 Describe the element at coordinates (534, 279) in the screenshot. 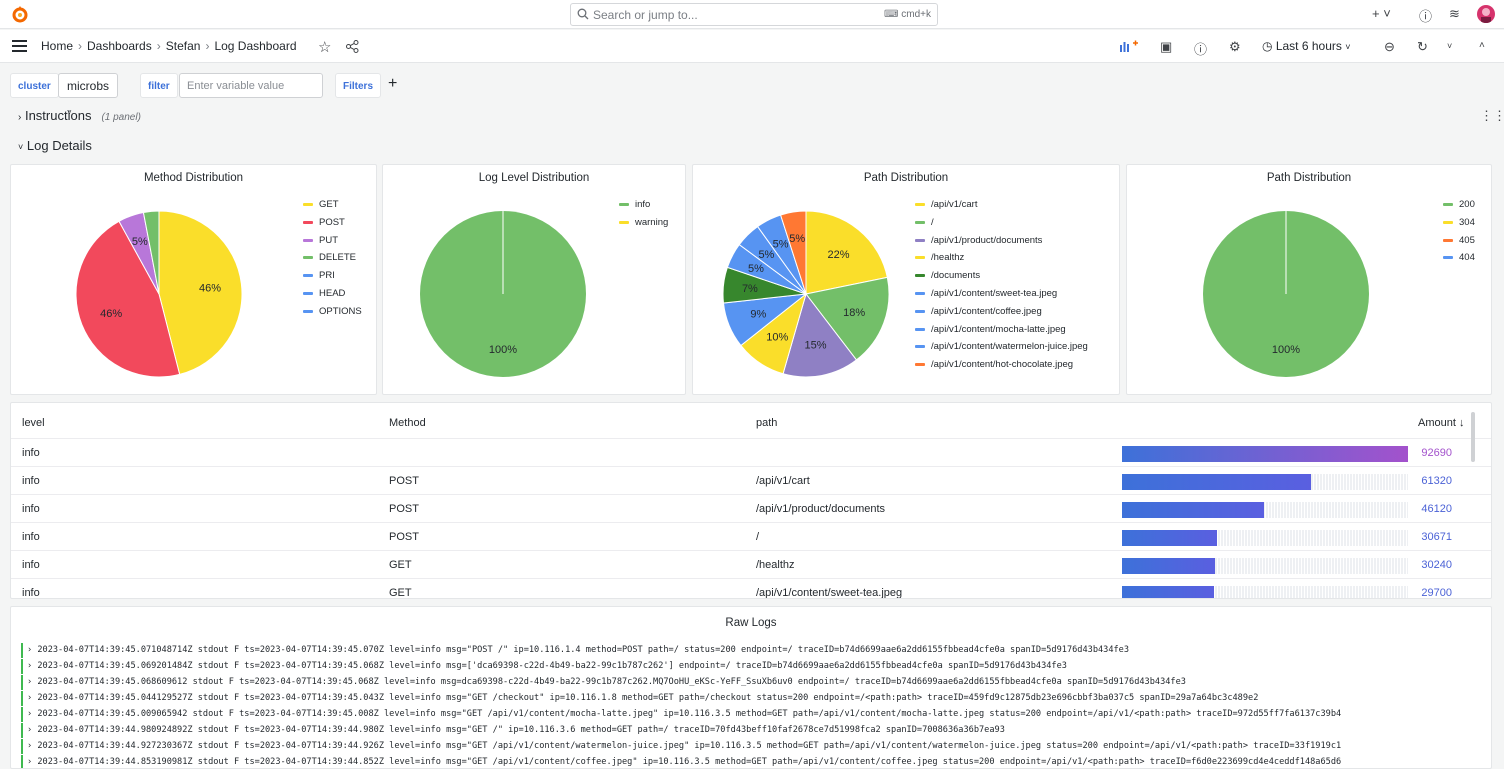

I see `panel-log-level-distribution: Log Level Distribution 100% info warning` at that location.